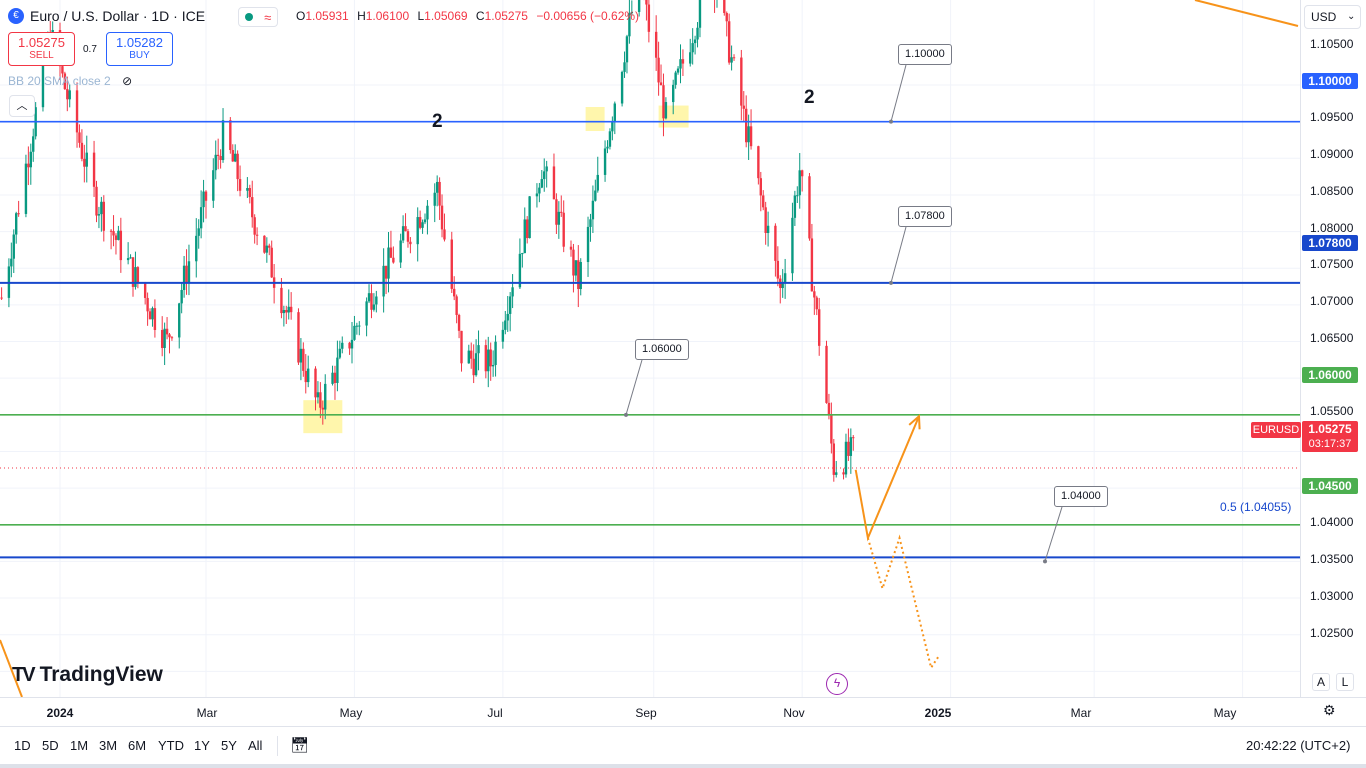 This screenshot has width=1366, height=768. I want to click on level-callout-1-06000: 1.06000, so click(662, 349).